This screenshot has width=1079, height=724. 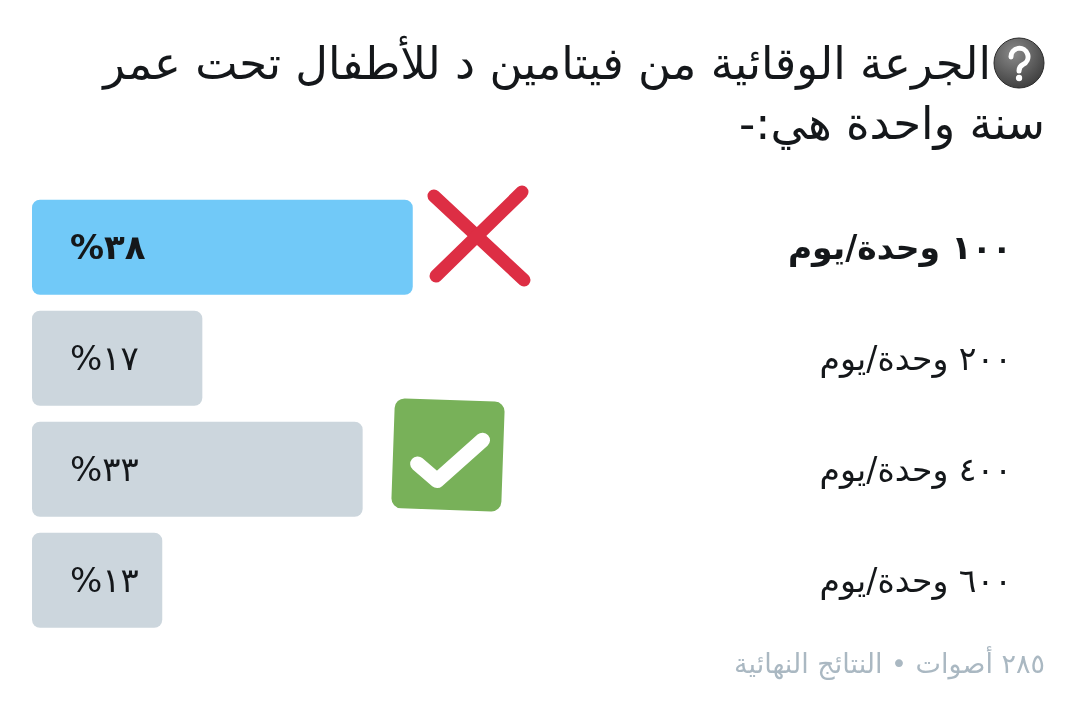 What do you see at coordinates (104, 580) in the screenshot?
I see `data-label: %١٣` at bounding box center [104, 580].